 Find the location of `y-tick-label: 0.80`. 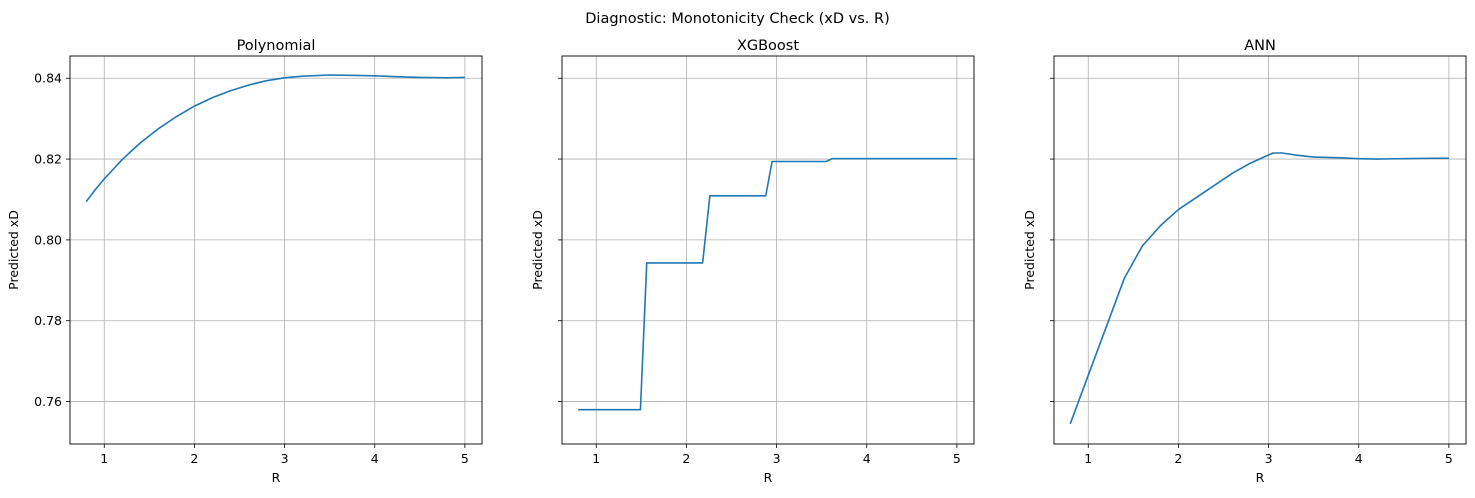

y-tick-label: 0.80 is located at coordinates (48, 239).